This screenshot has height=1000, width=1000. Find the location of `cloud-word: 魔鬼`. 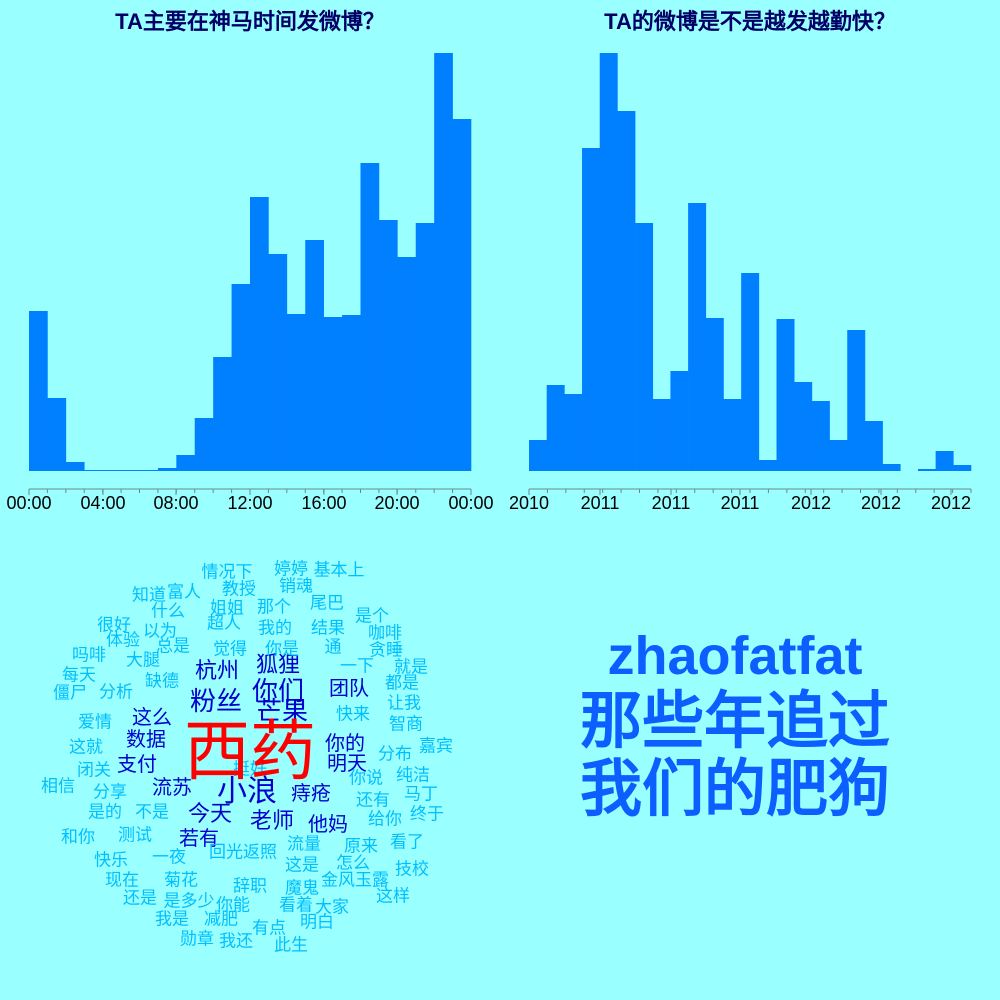

cloud-word: 魔鬼 is located at coordinates (302, 888).